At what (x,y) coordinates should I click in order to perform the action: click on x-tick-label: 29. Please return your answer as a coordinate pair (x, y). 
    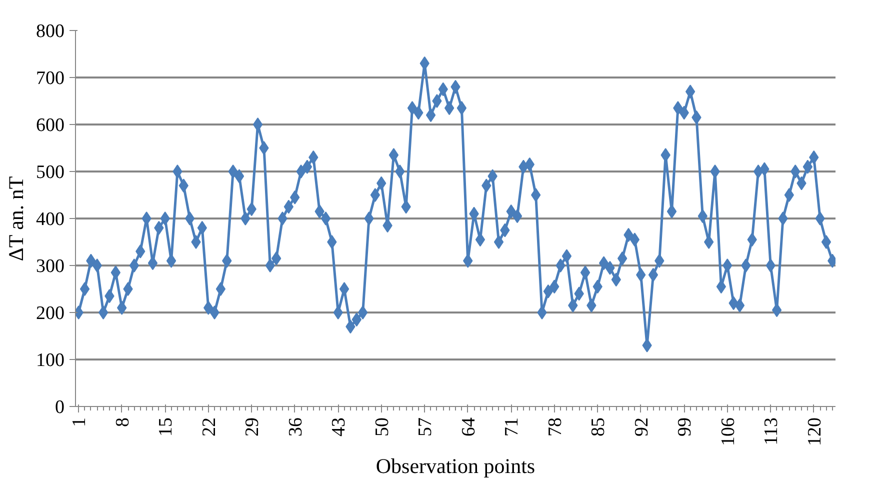
    Looking at the image, I should click on (253, 427).